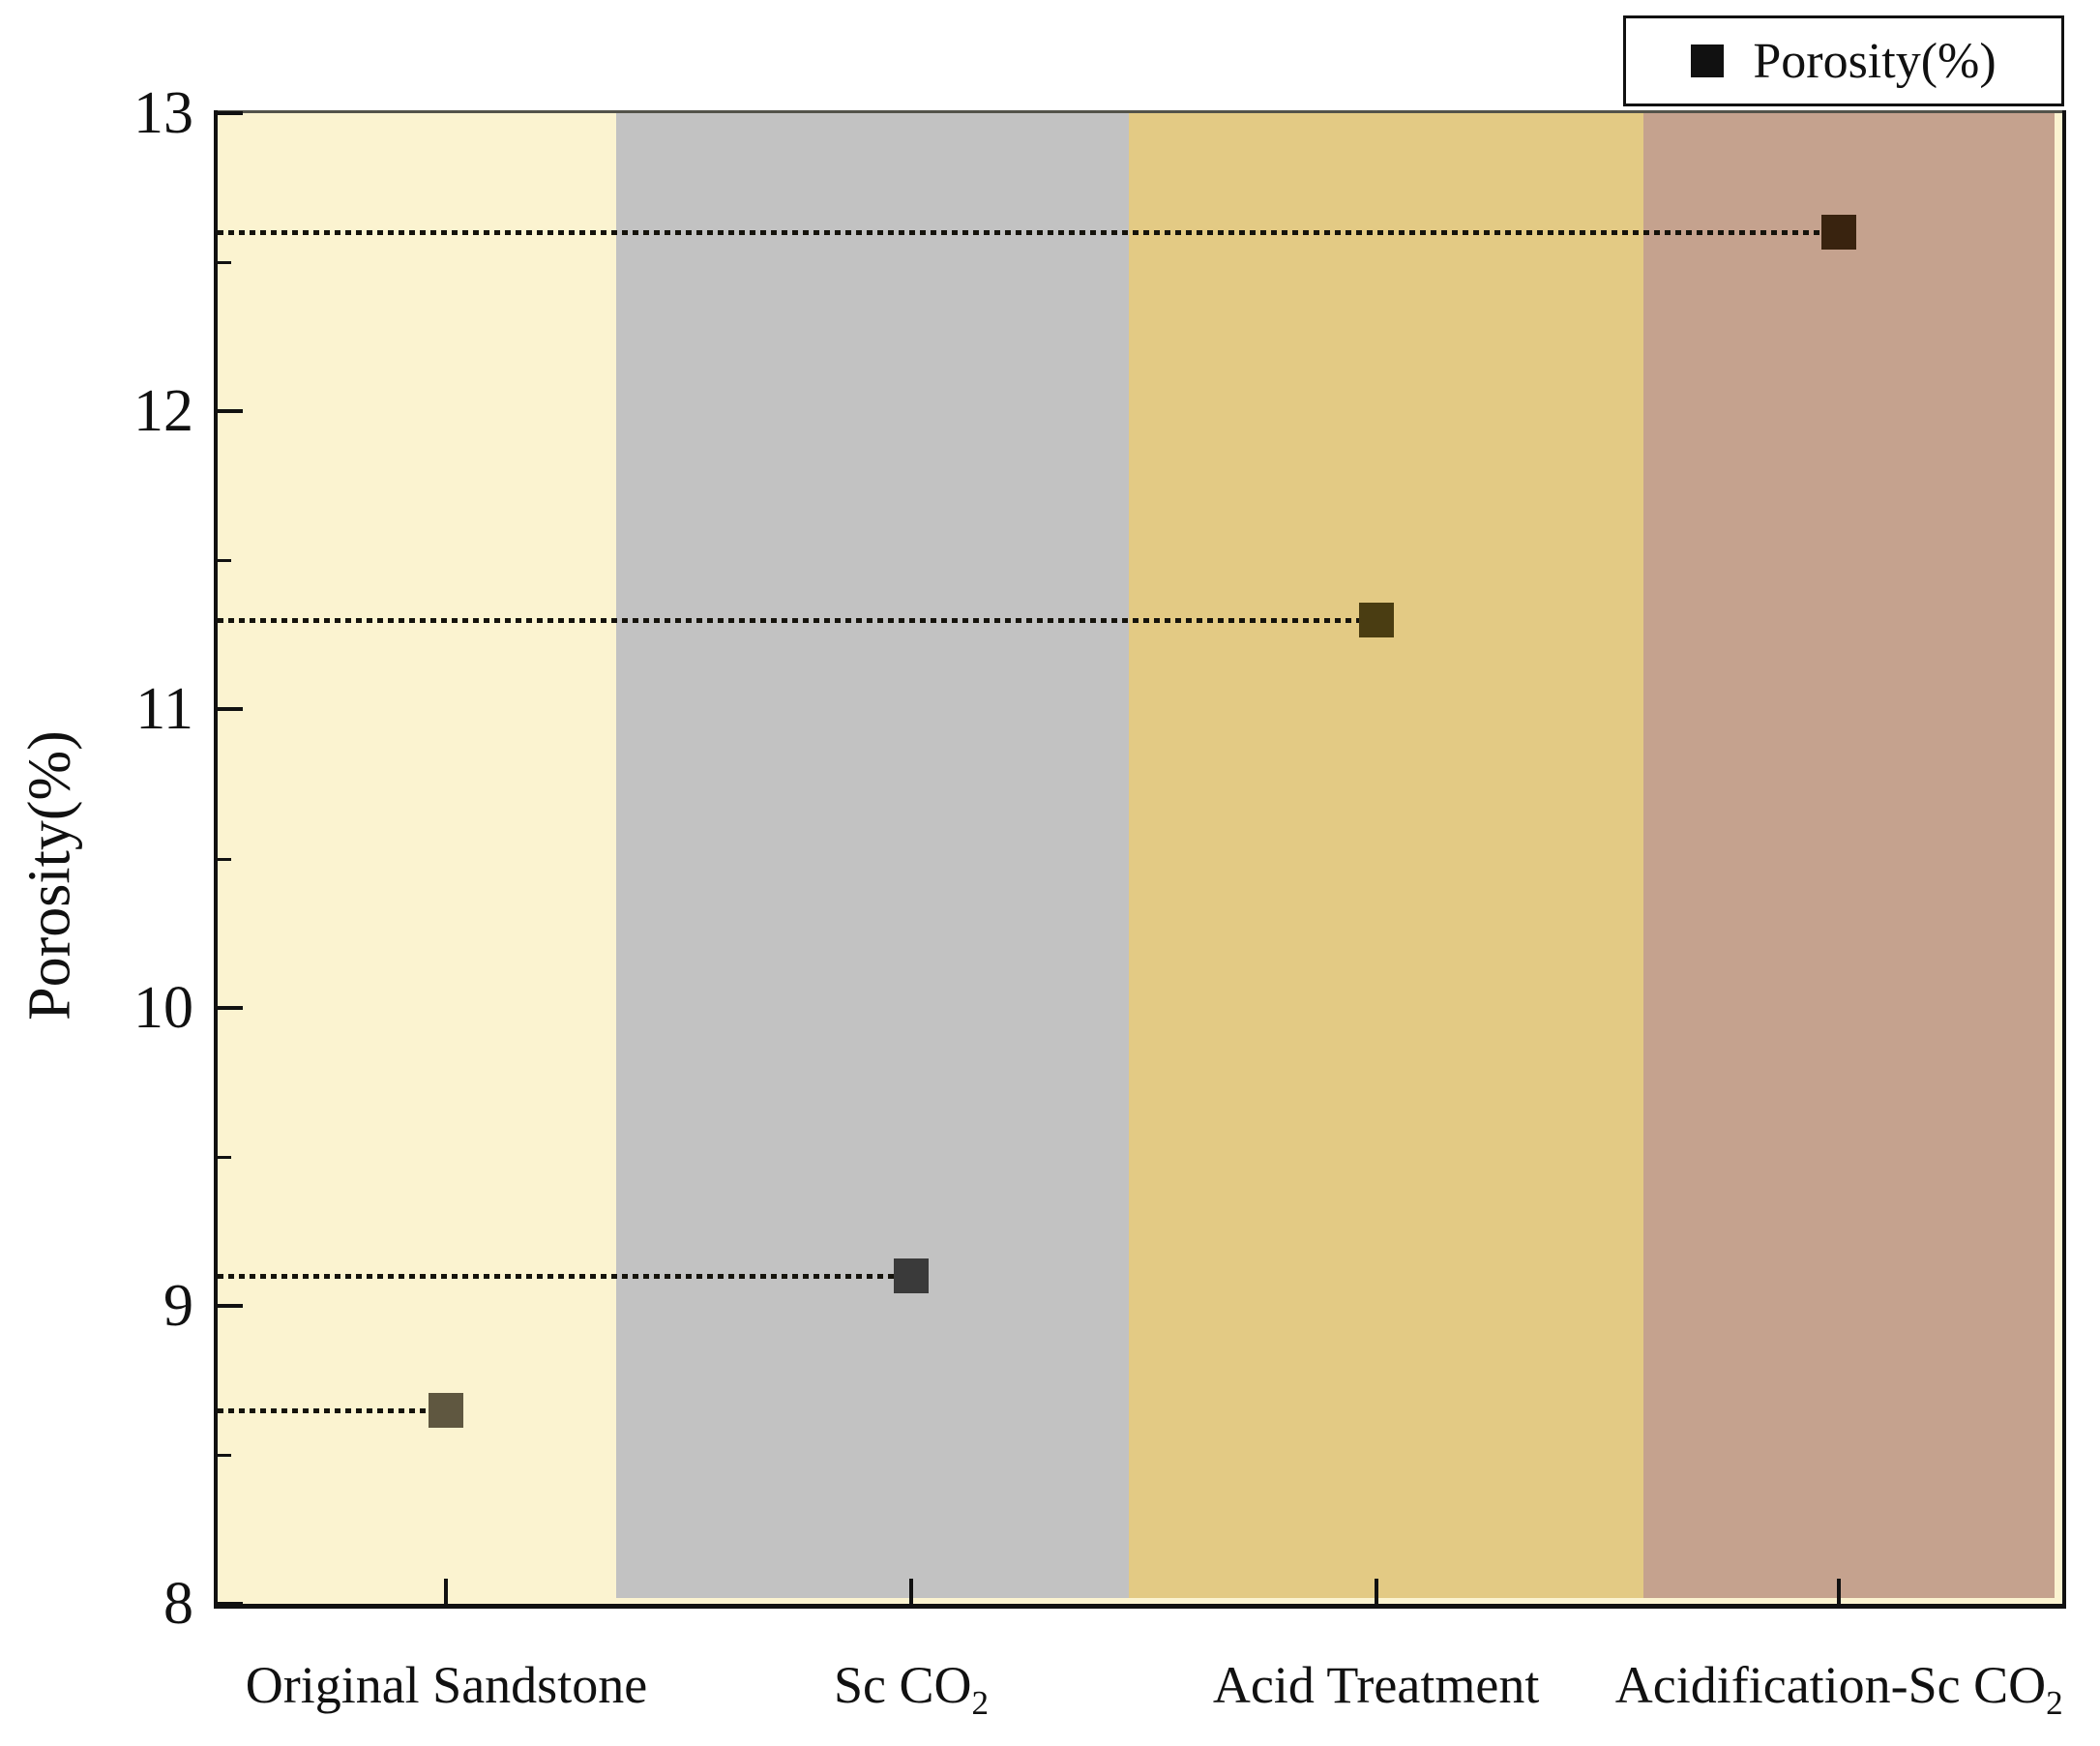 This screenshot has width=2100, height=1746. What do you see at coordinates (1140, 111) in the screenshot?
I see `plot-border-top` at bounding box center [1140, 111].